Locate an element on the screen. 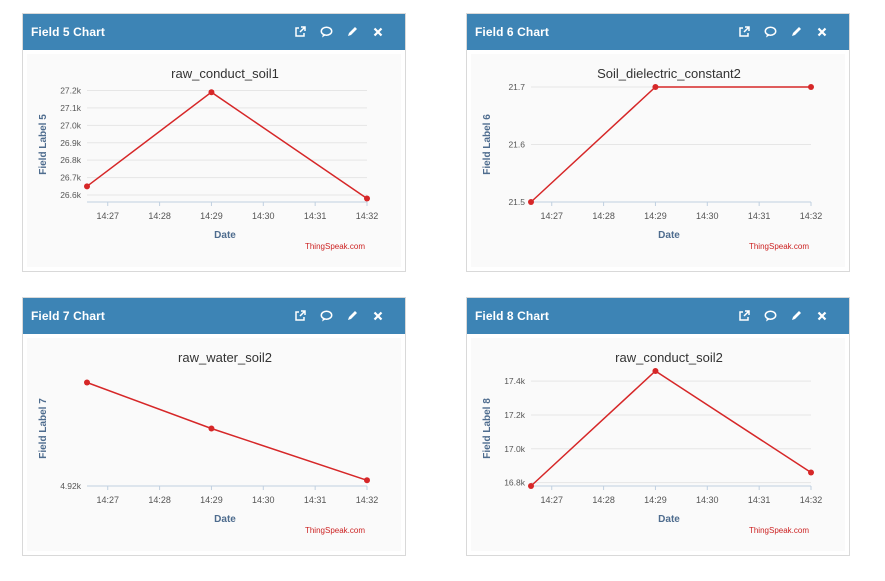  y-tick-label: 26.7k is located at coordinates (71, 178).